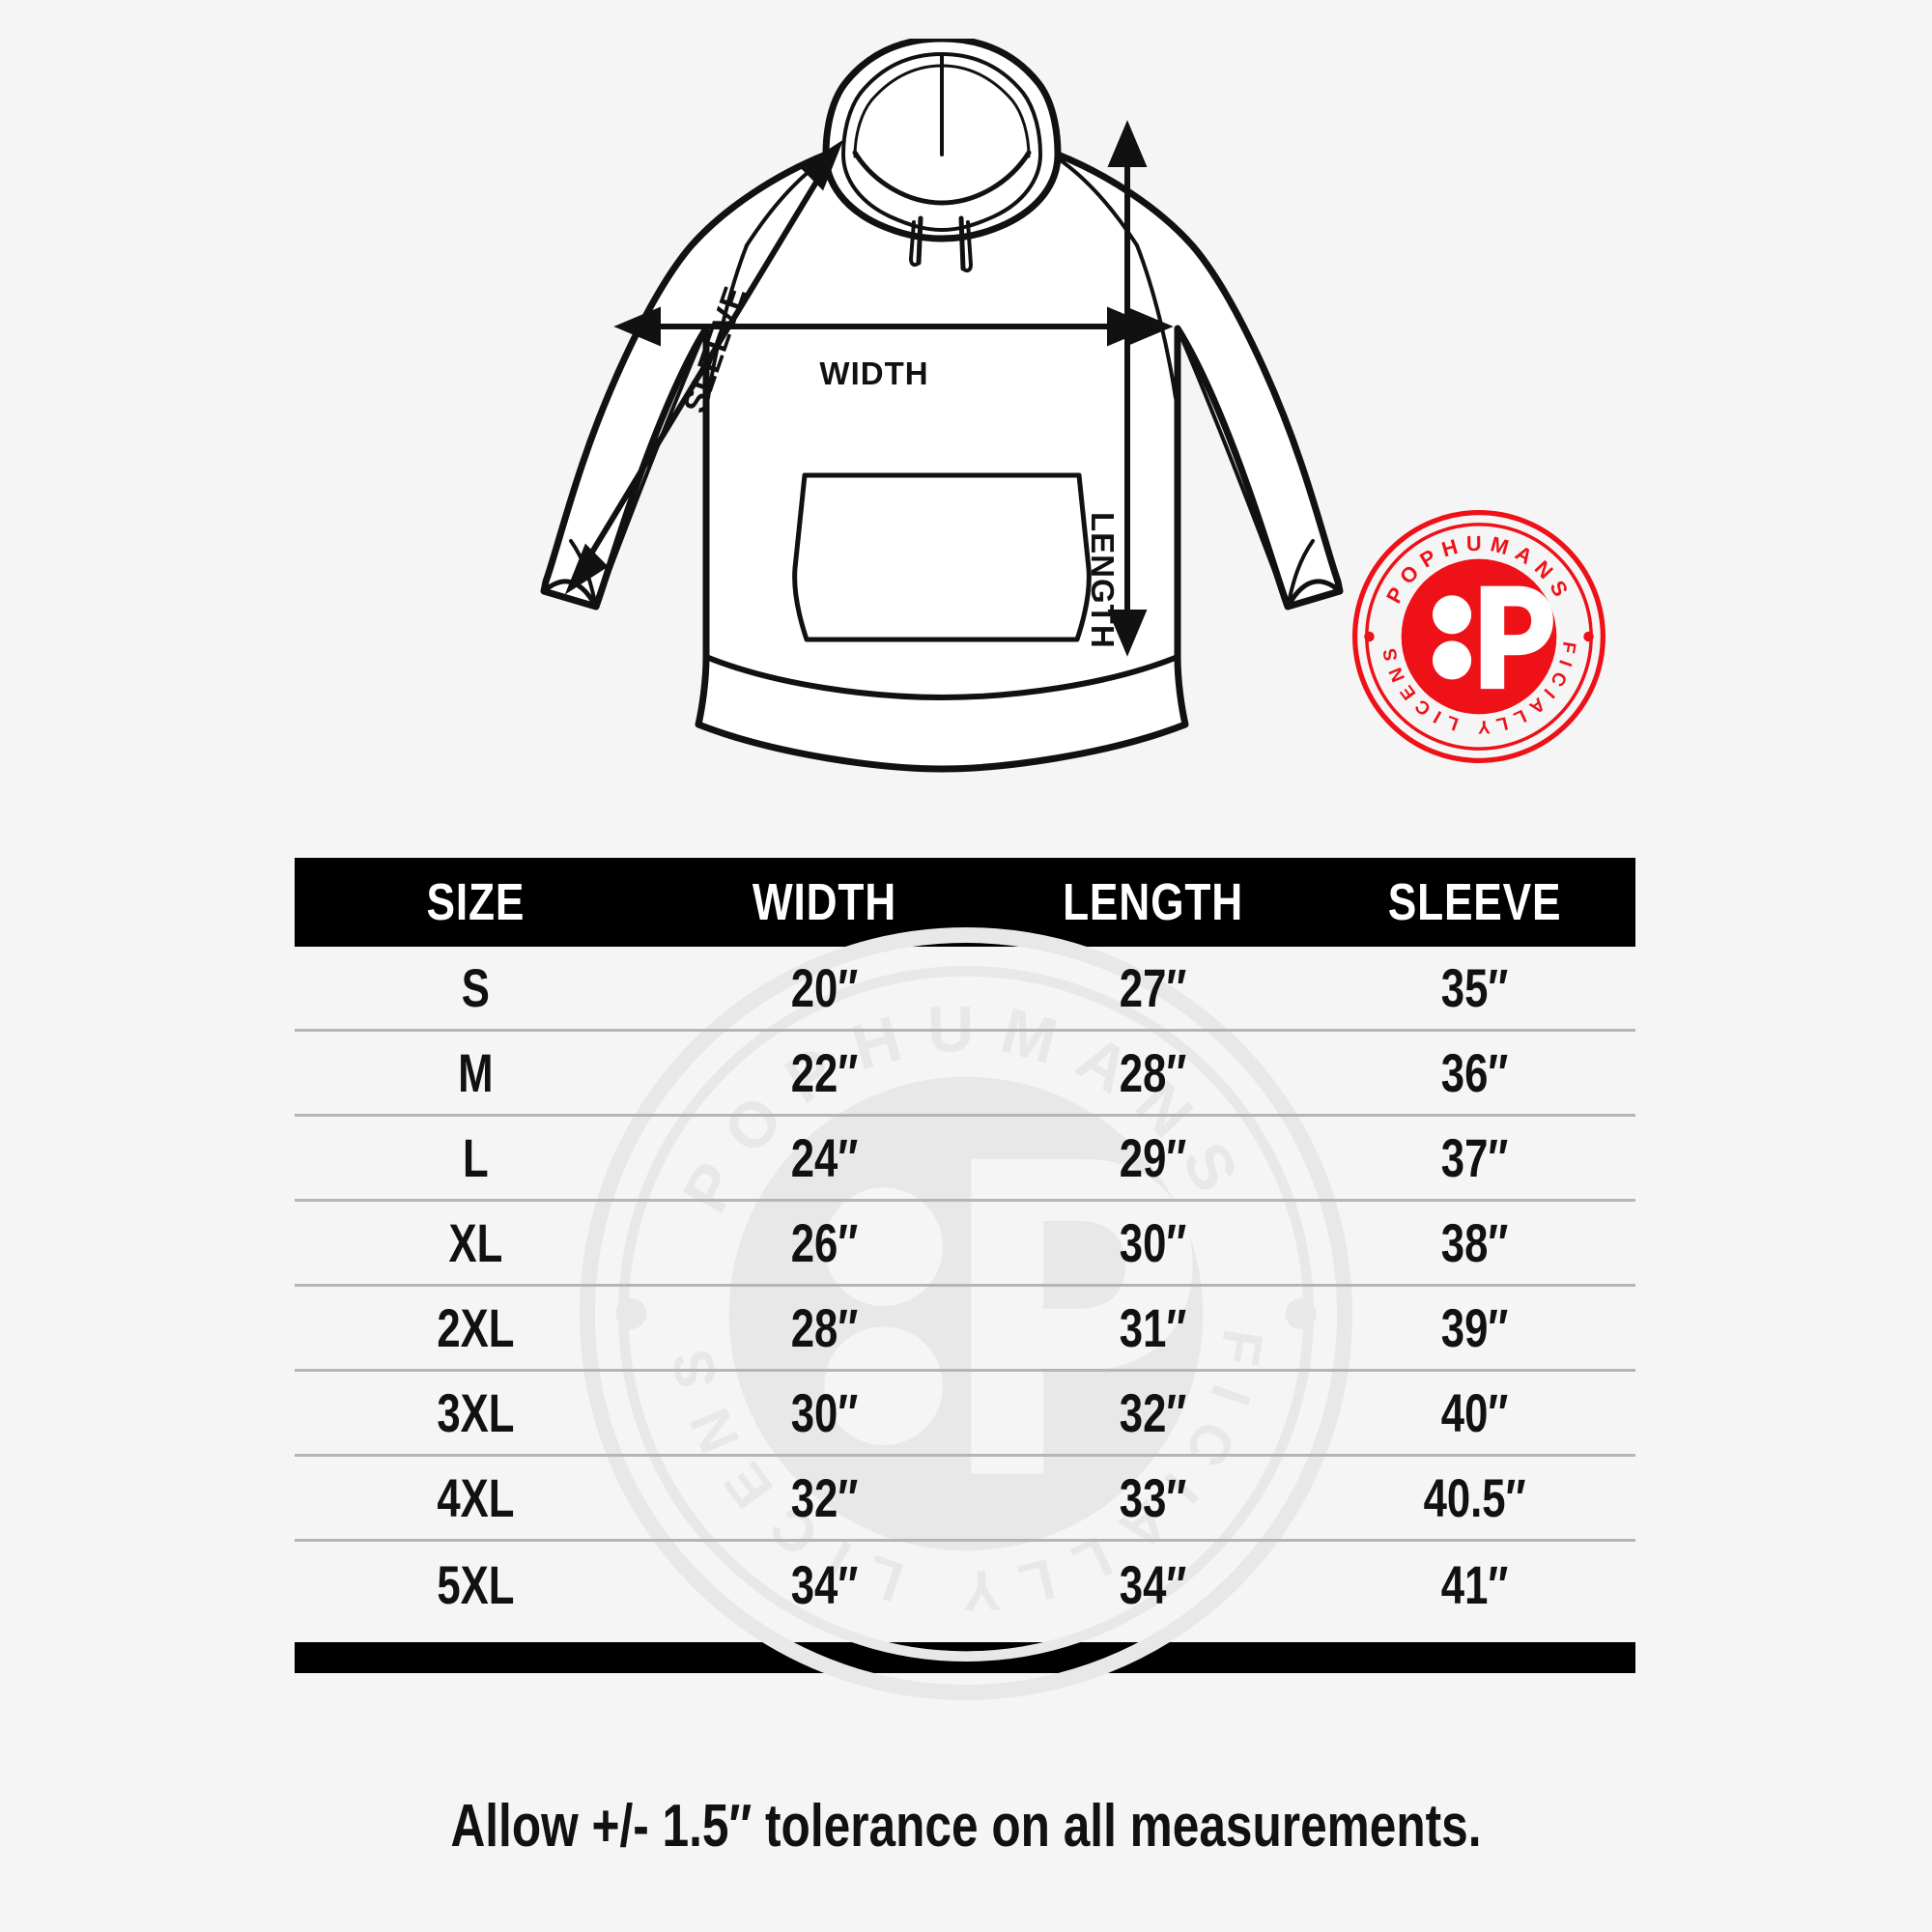 This screenshot has width=1932, height=1932. Describe the element at coordinates (824, 1584) in the screenshot. I see `cell-width: 34″` at that location.